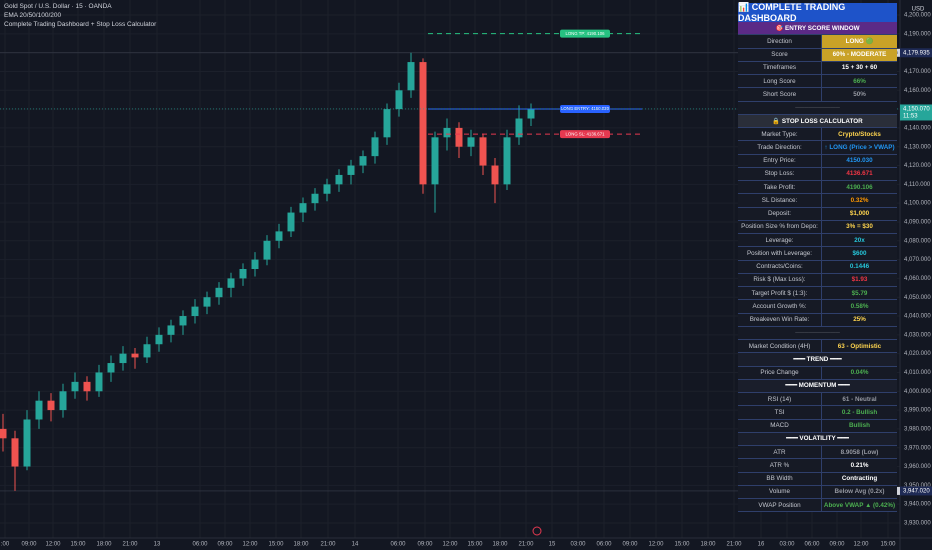 This screenshot has height=550, width=932. I want to click on x-tick-label: 18:00, so click(104, 545).